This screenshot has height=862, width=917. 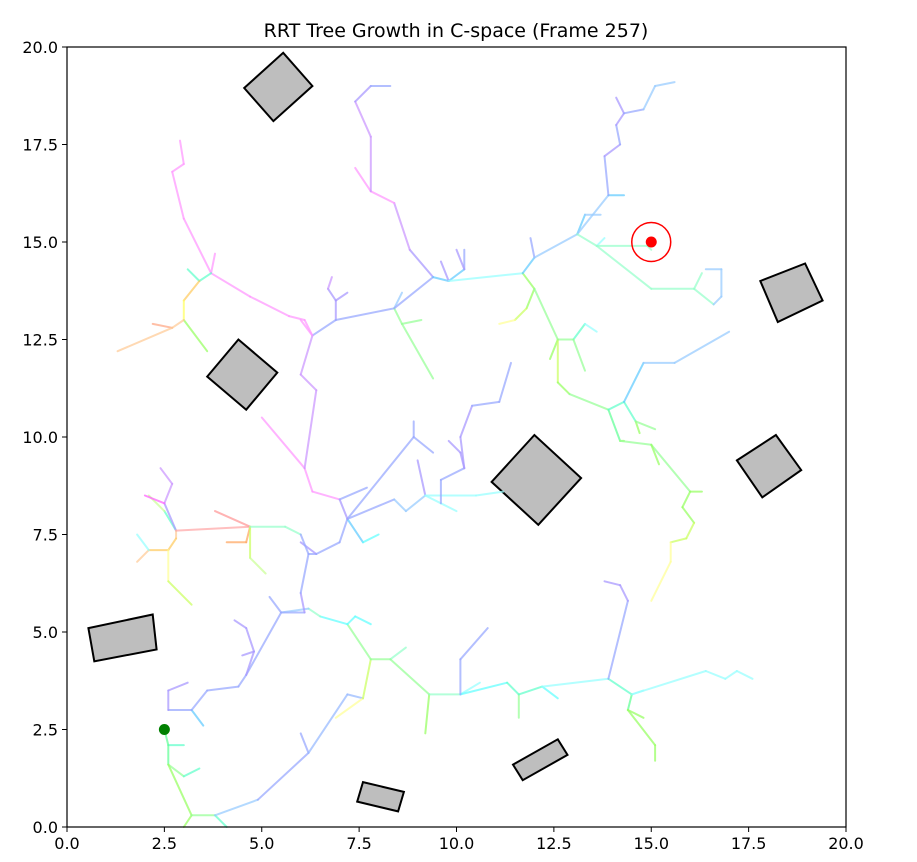 What do you see at coordinates (44, 437) in the screenshot?
I see `y-axis: 0.0 2.5 5.0 7.5 10.0 12.5 15.0 17.5 20.0` at bounding box center [44, 437].